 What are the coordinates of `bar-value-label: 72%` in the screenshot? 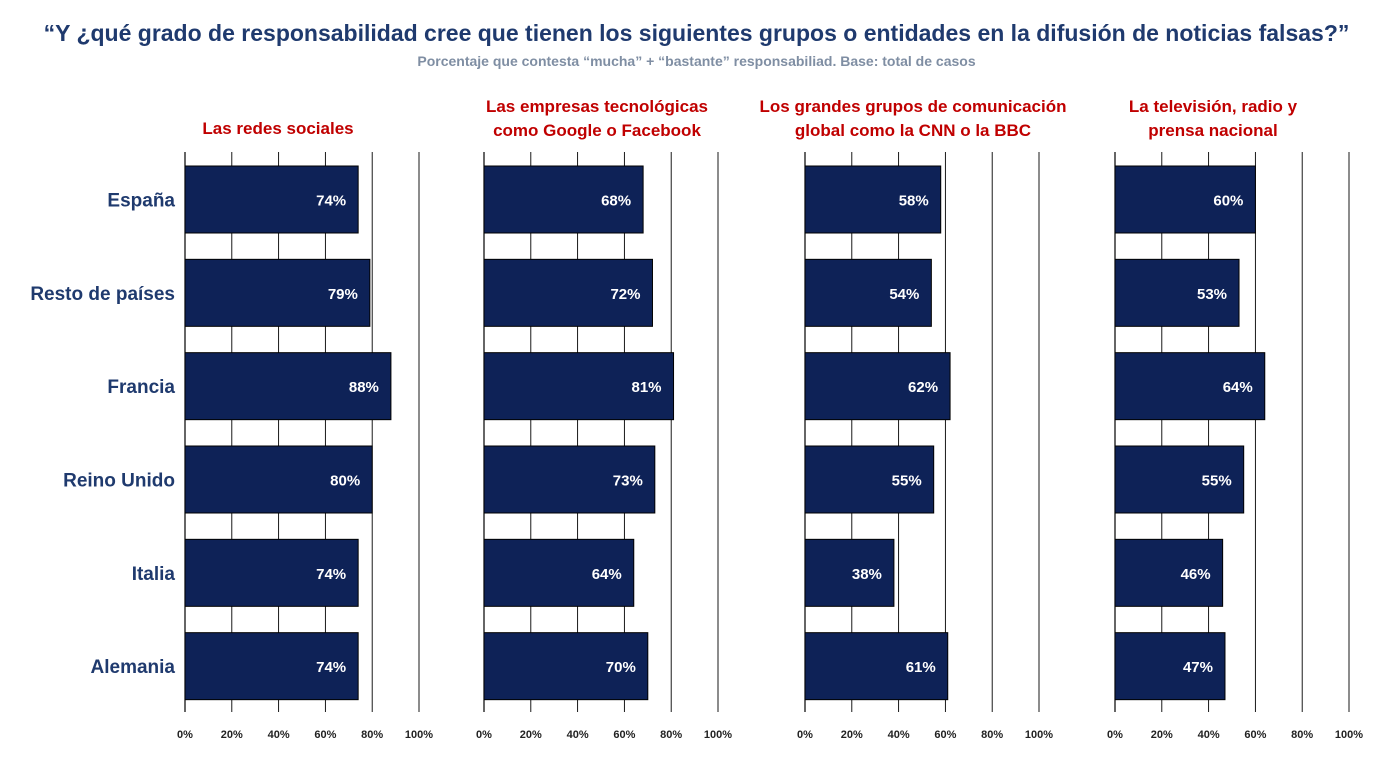 It's located at (625, 294).